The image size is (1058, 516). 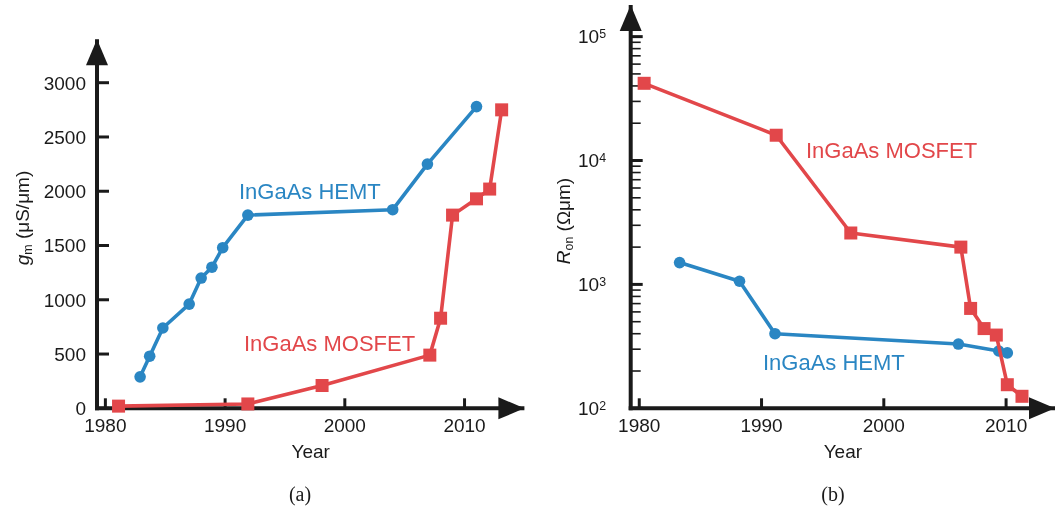 I want to click on y-tick-label: 500, so click(x=70, y=354).